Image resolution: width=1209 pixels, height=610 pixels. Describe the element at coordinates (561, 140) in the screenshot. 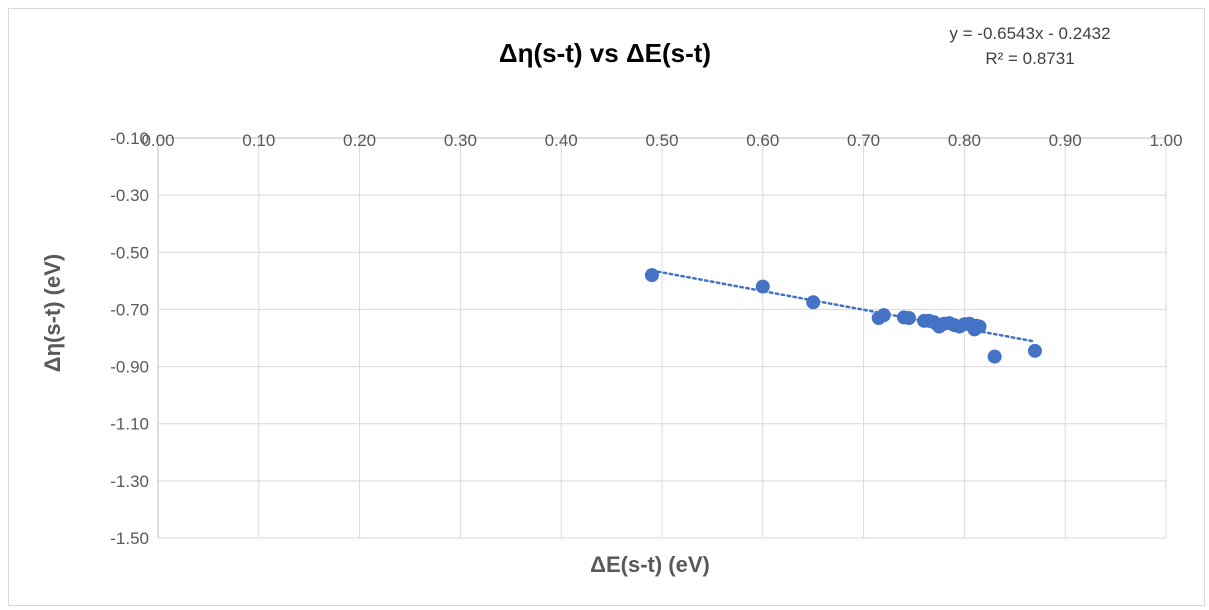

I see `x-tick-label: 0.40` at that location.